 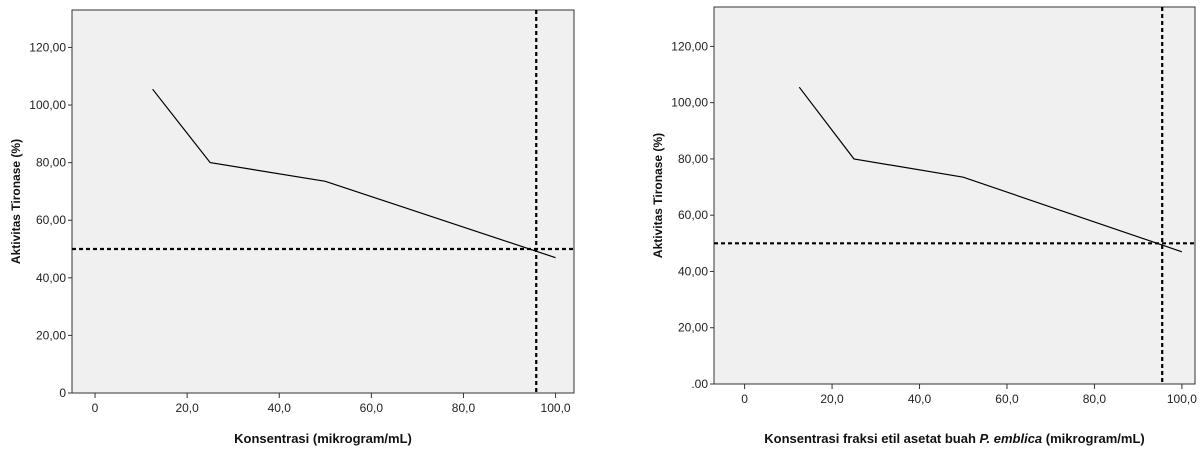 What do you see at coordinates (871, 438) in the screenshot?
I see `x-axis-label-part: Konsentrasi fraksi etil asetat buah` at bounding box center [871, 438].